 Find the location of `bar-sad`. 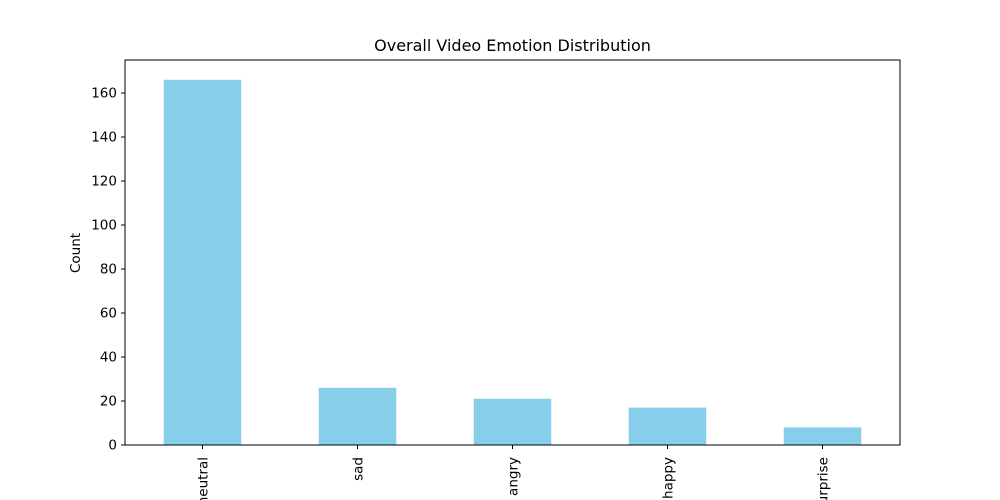

bar-sad is located at coordinates (357, 416).